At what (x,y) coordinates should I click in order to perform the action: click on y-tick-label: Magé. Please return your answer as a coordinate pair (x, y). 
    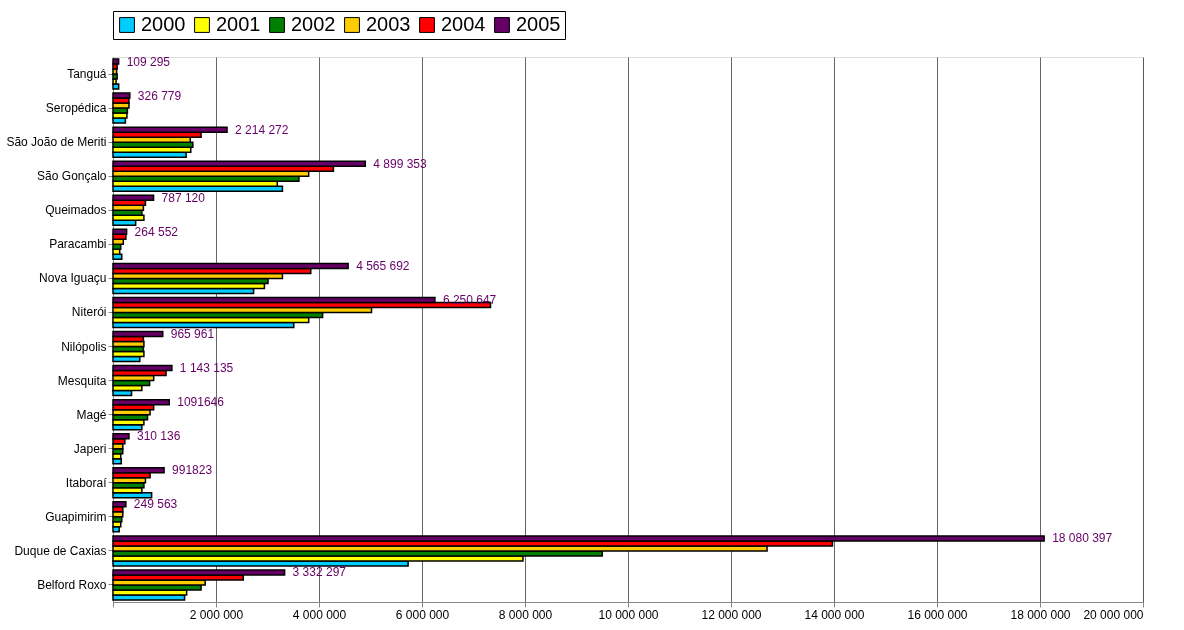
    Looking at the image, I should click on (91, 414).